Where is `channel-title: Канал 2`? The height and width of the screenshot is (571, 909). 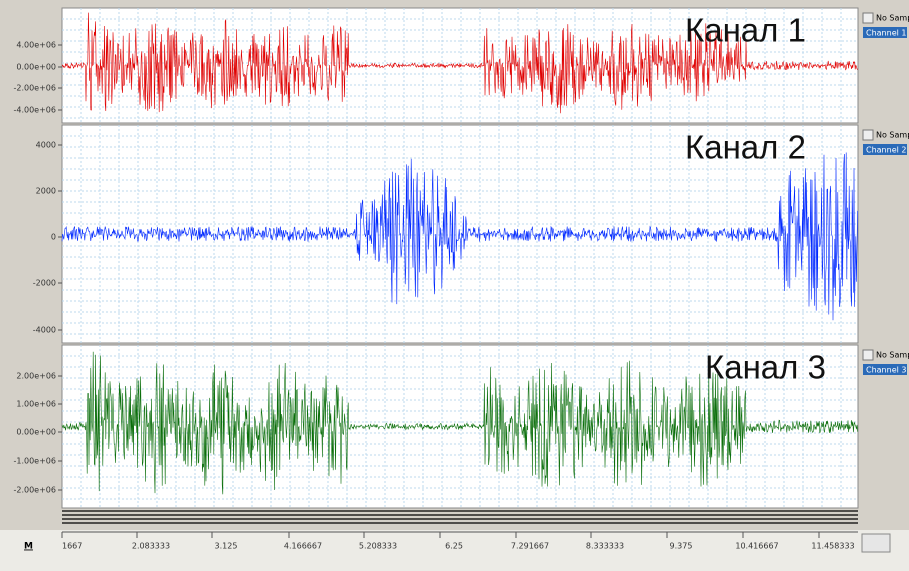
channel-title: Канал 2 is located at coordinates (745, 147).